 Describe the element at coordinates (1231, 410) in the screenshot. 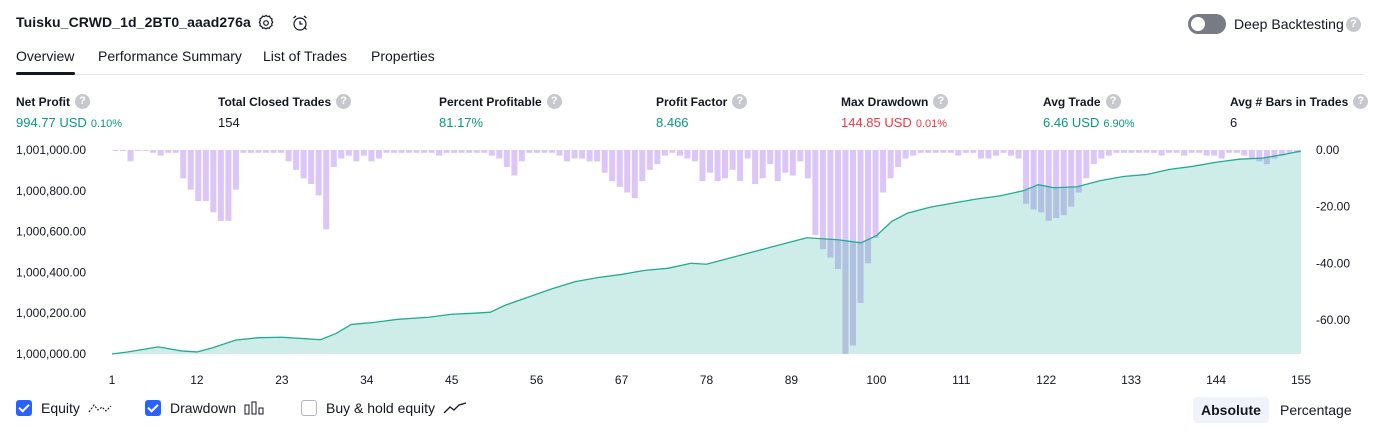

I see `absolute-button: Absolute` at that location.